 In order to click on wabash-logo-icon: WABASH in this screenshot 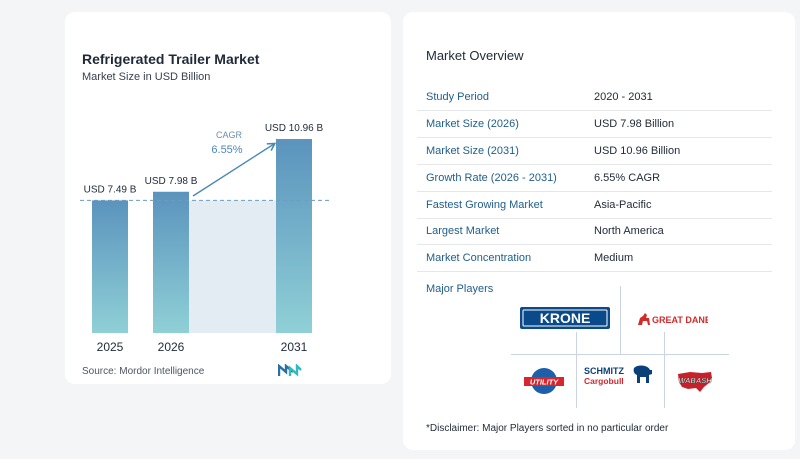, I will do `click(695, 382)`.